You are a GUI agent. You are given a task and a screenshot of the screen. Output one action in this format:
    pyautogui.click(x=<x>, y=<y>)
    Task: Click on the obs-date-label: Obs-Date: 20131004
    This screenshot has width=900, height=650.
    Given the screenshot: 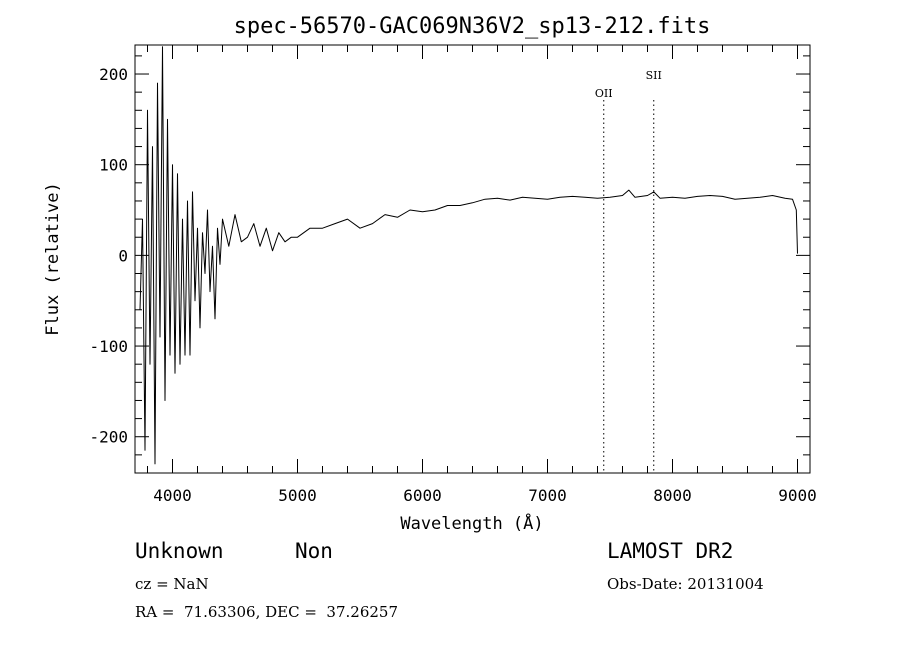 What is the action you would take?
    pyautogui.click(x=685, y=584)
    